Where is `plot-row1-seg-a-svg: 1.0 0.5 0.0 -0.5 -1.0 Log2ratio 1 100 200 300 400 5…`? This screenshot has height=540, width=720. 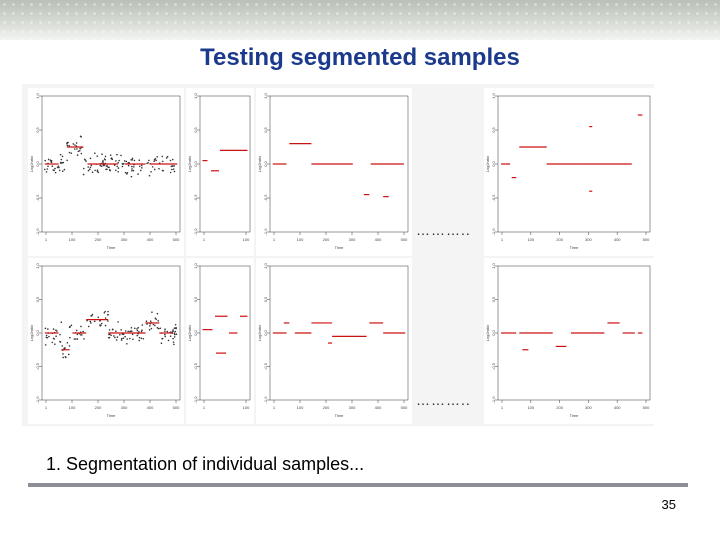 plot-row1-seg-a-svg: 1.0 0.5 0.0 -0.5 -1.0 Log2ratio 1 100 200 300 400 5… is located at coordinates (333, 171).